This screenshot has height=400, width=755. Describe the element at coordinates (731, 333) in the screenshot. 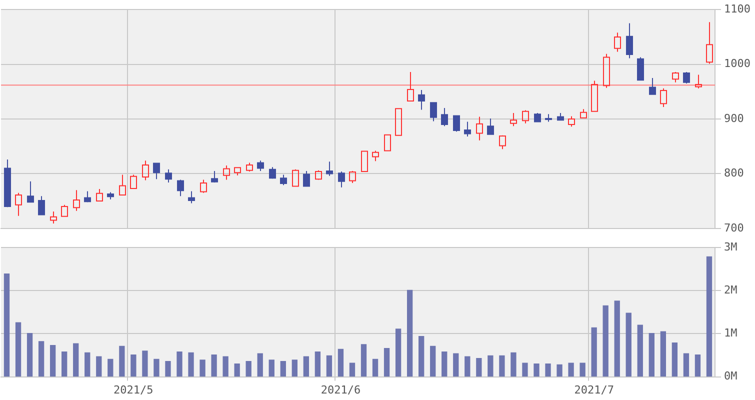

I see `y-tick-label: 1M` at that location.